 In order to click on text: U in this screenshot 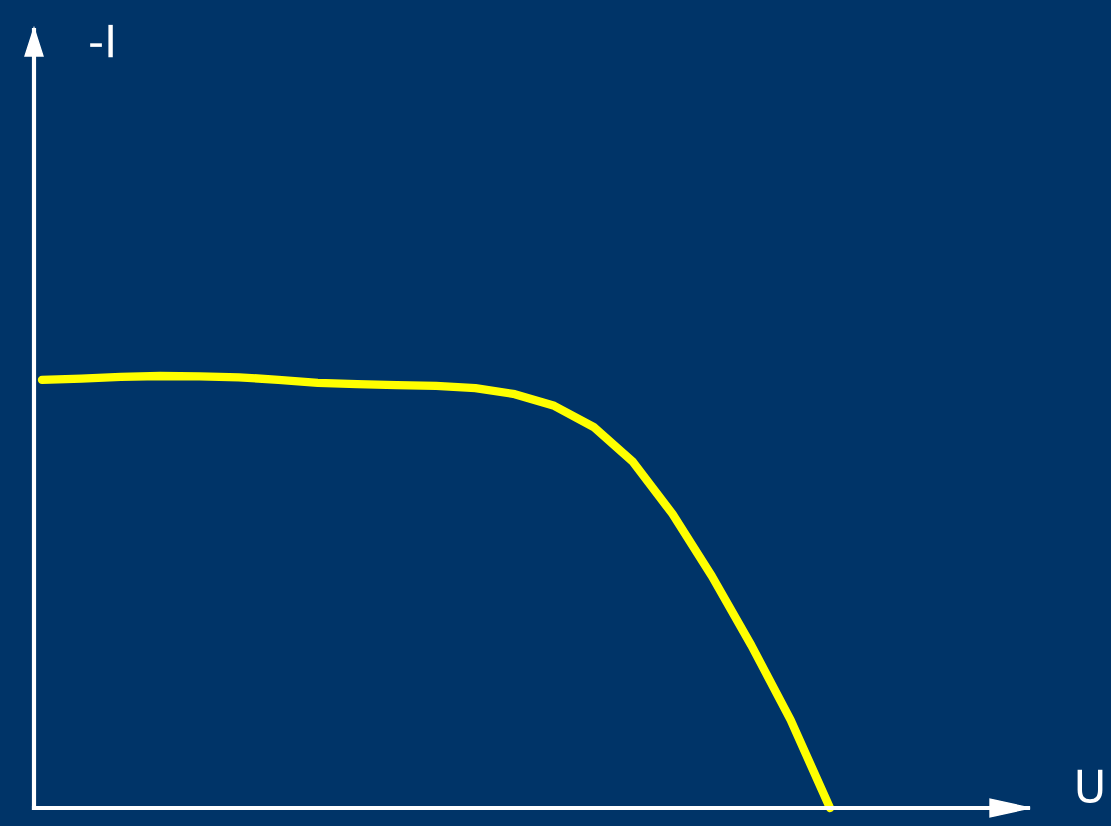, I will do `click(1090, 786)`.